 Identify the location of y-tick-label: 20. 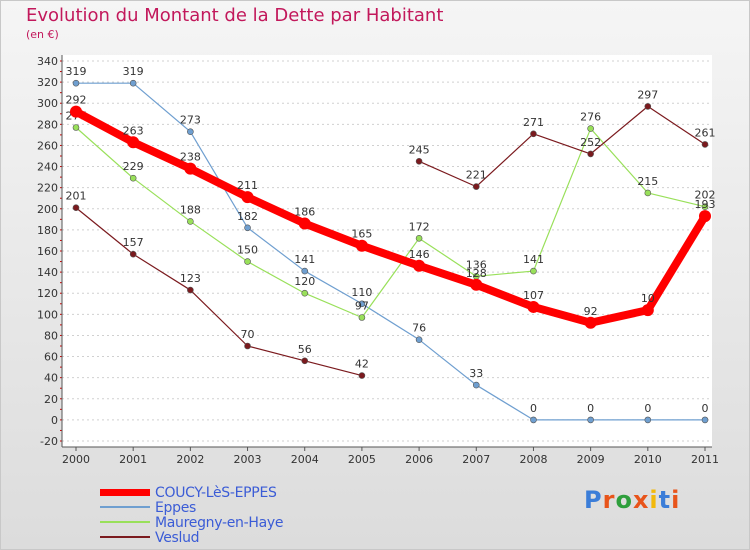
(51, 399).